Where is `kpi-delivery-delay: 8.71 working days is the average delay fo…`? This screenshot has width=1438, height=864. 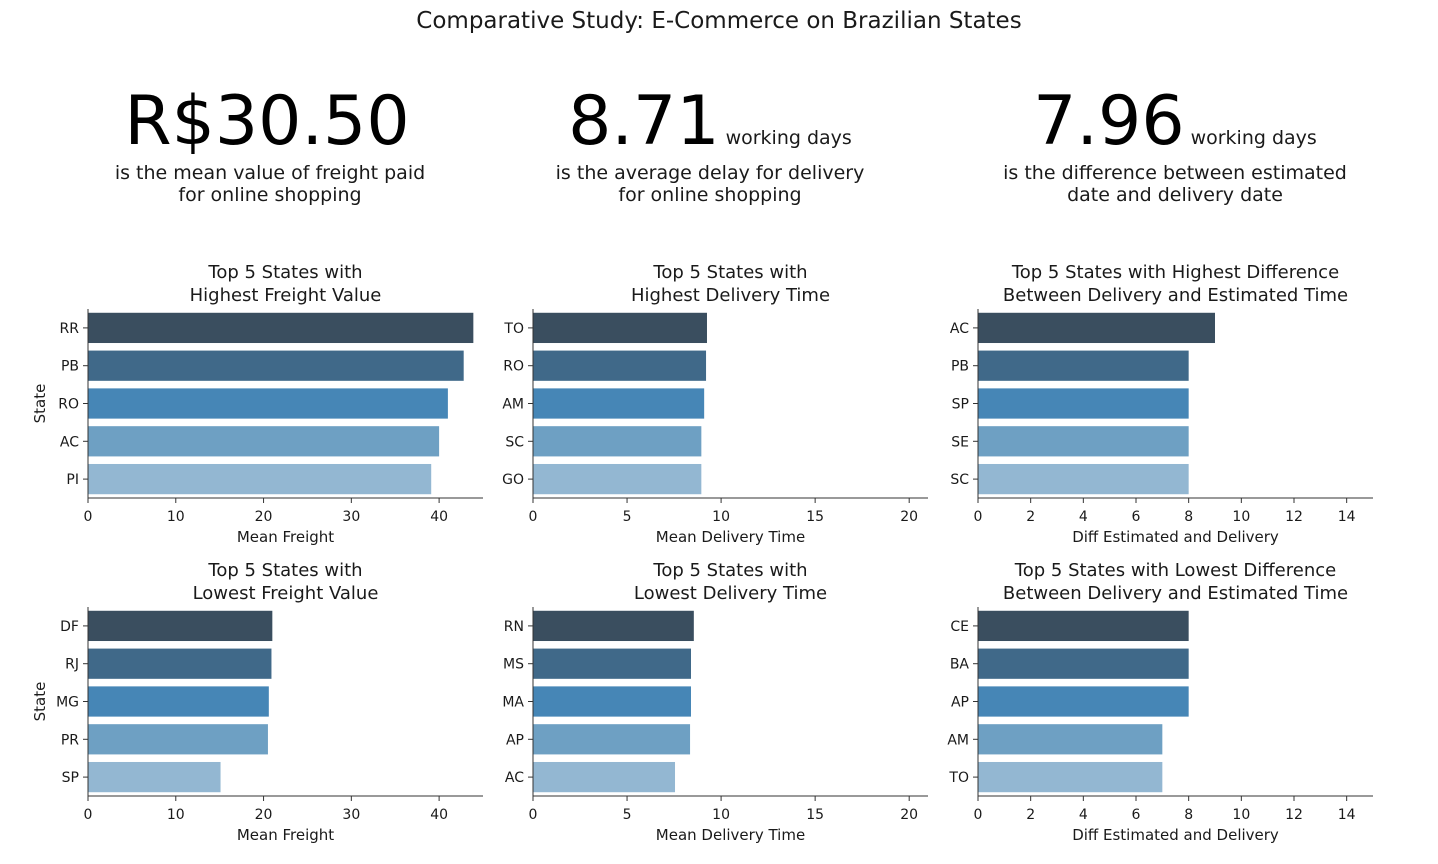
kpi-delivery-delay: 8.71 working days is the average delay fo… is located at coordinates (710, 147).